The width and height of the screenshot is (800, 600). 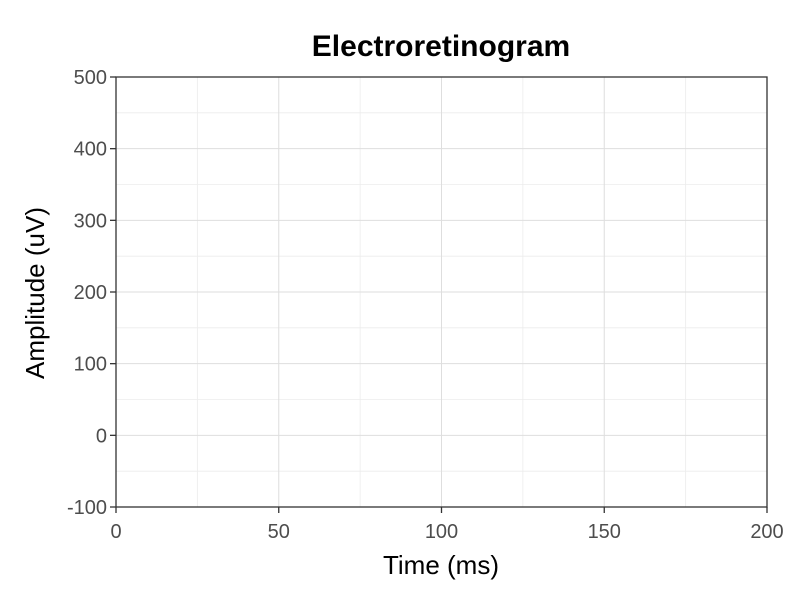 What do you see at coordinates (604, 532) in the screenshot?
I see `x-tick-label: 150` at bounding box center [604, 532].